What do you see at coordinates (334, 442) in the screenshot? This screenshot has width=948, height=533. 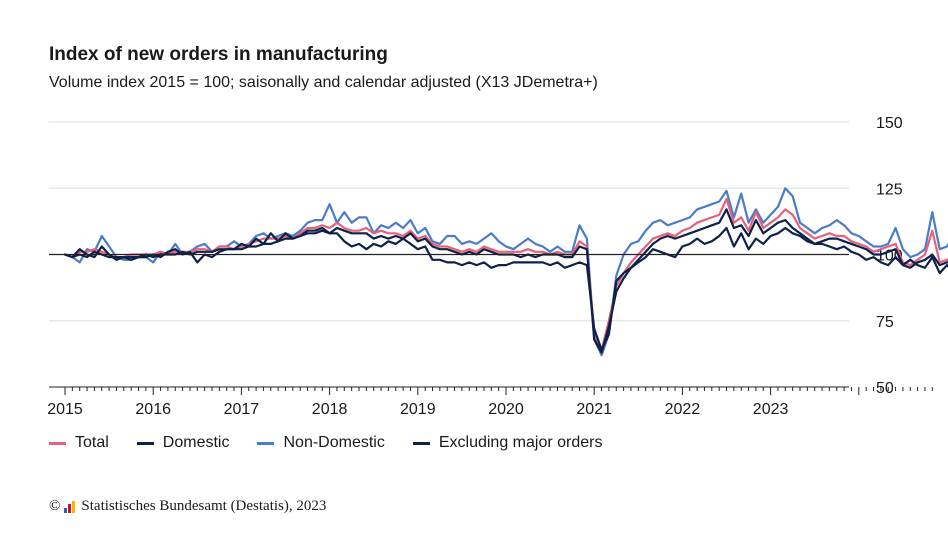 I see `legend-label-non-domestic: Non-Domestic` at bounding box center [334, 442].